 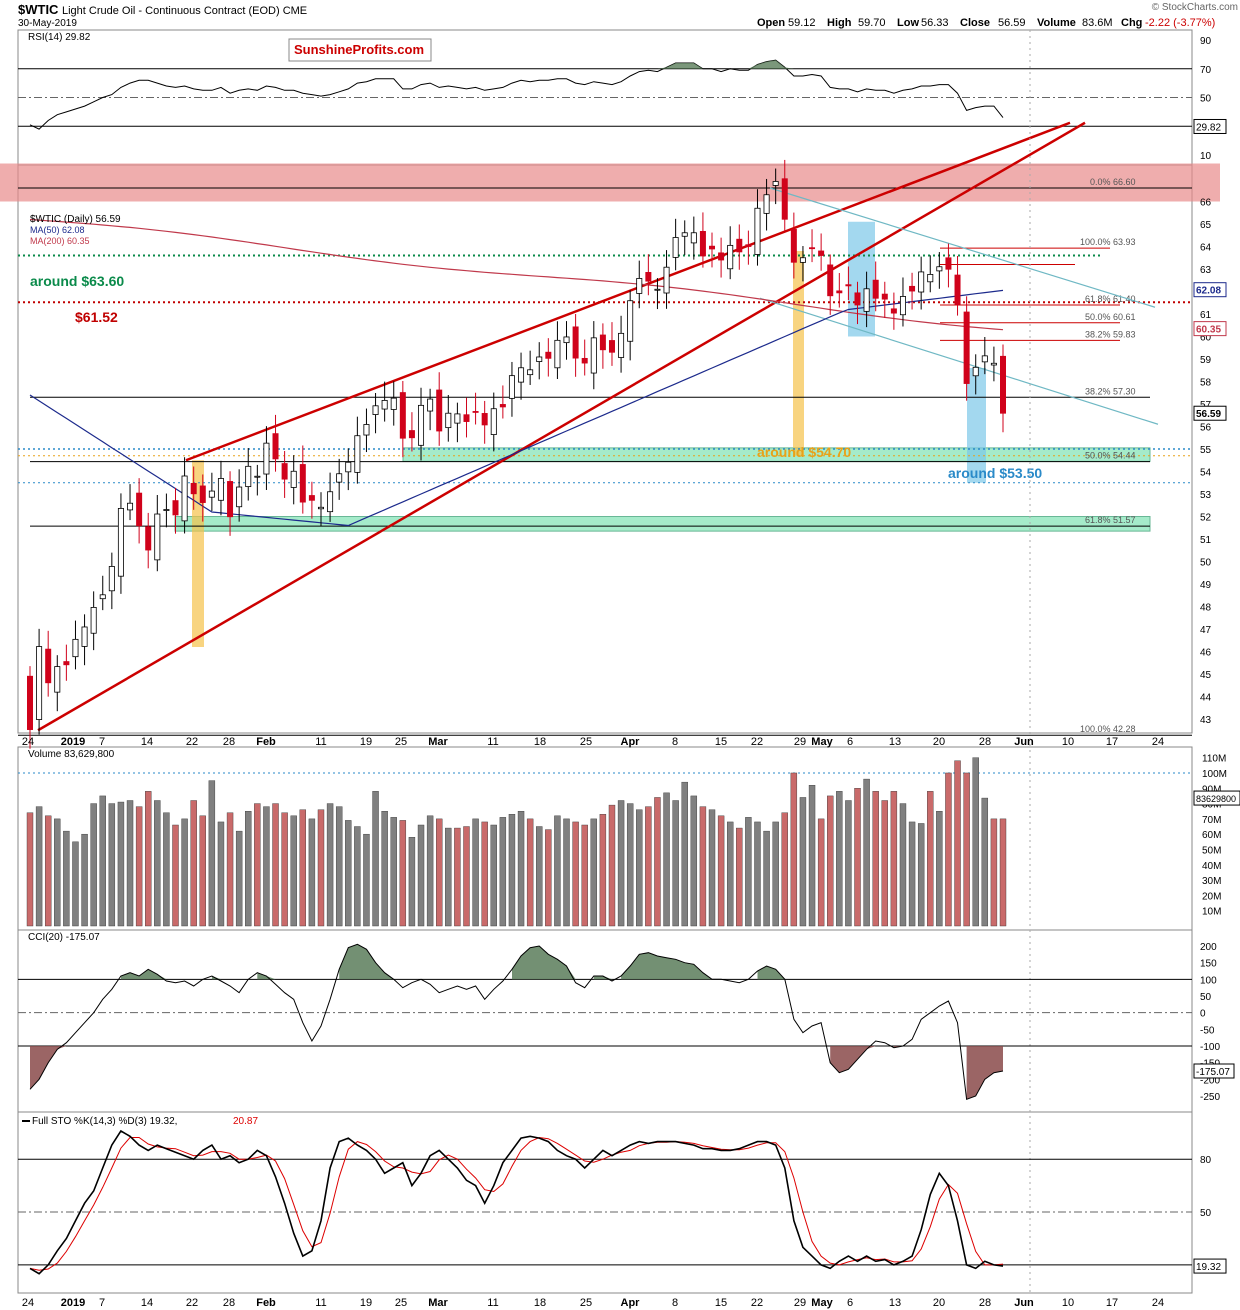 What do you see at coordinates (800, 1303) in the screenshot?
I see `x-tick-label-bottom: 29` at bounding box center [800, 1303].